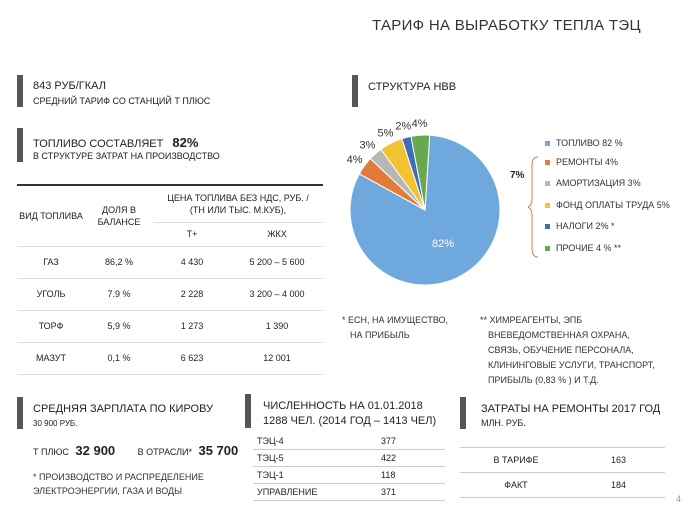 The height and width of the screenshot is (523, 697). Describe the element at coordinates (315, 492) in the screenshot. I see `cell-name: УПРАВЛЕНИЕ` at that location.